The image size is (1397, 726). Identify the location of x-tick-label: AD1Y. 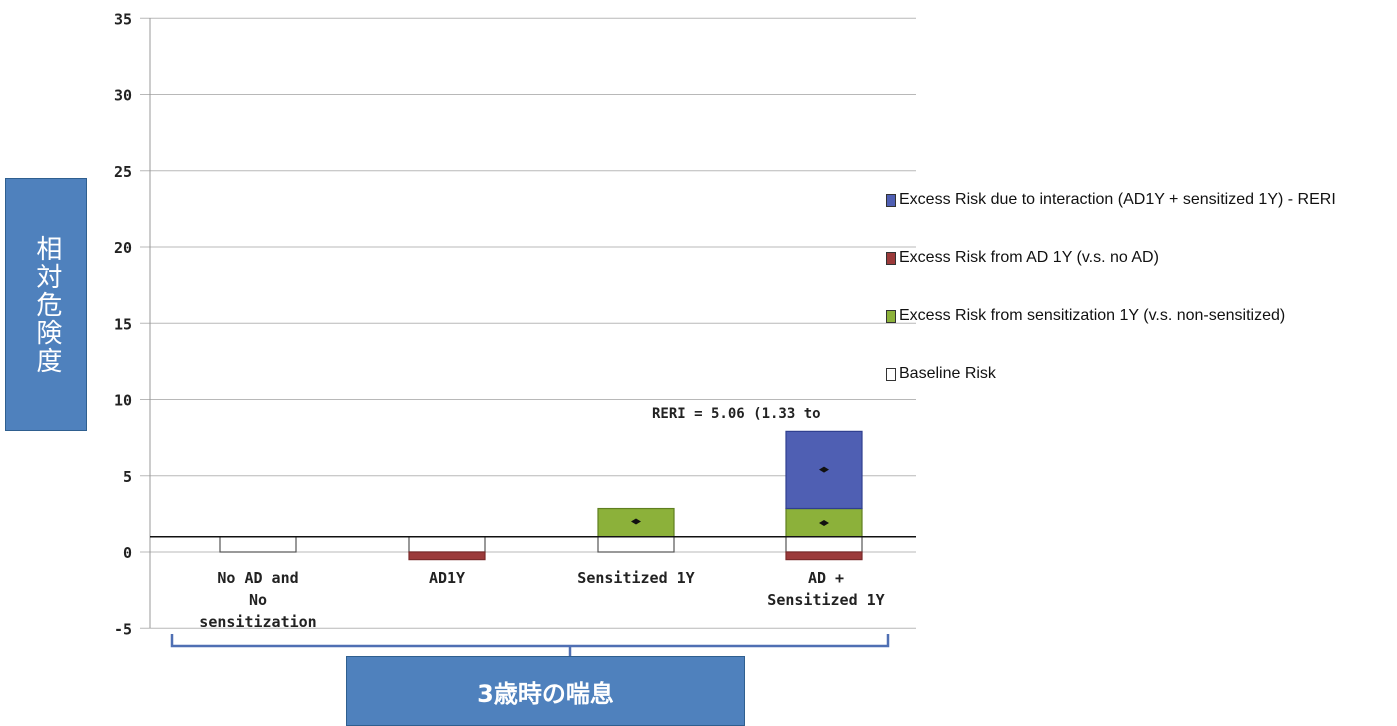
(447, 578).